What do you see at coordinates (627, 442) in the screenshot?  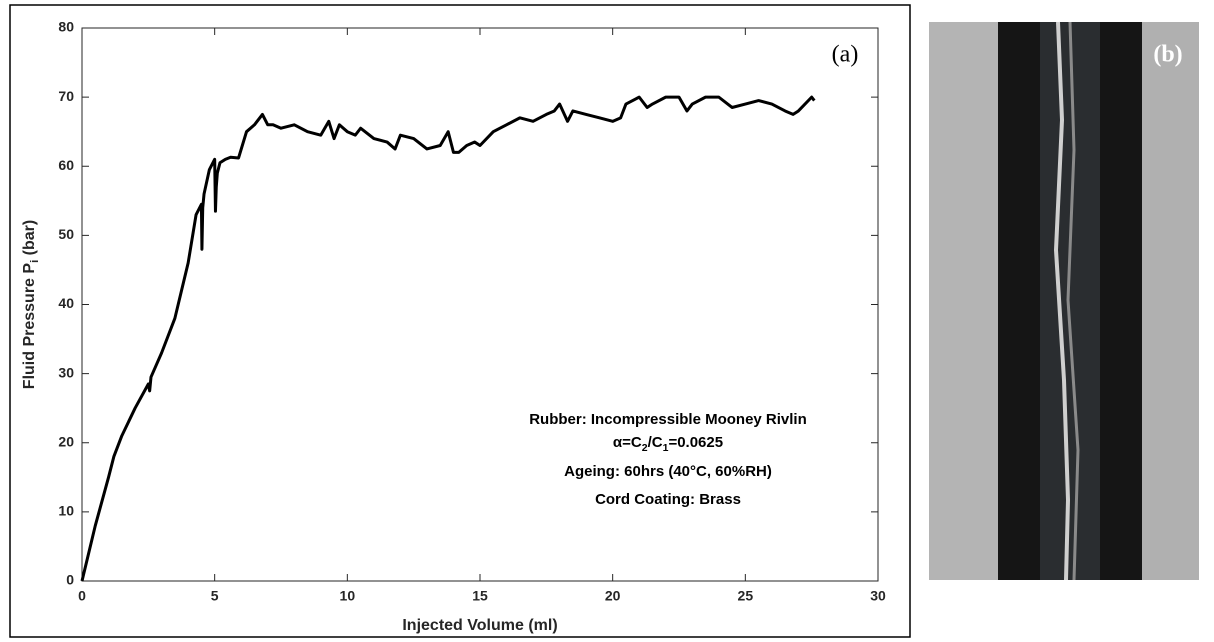 I see `annotation-part: α=C` at bounding box center [627, 442].